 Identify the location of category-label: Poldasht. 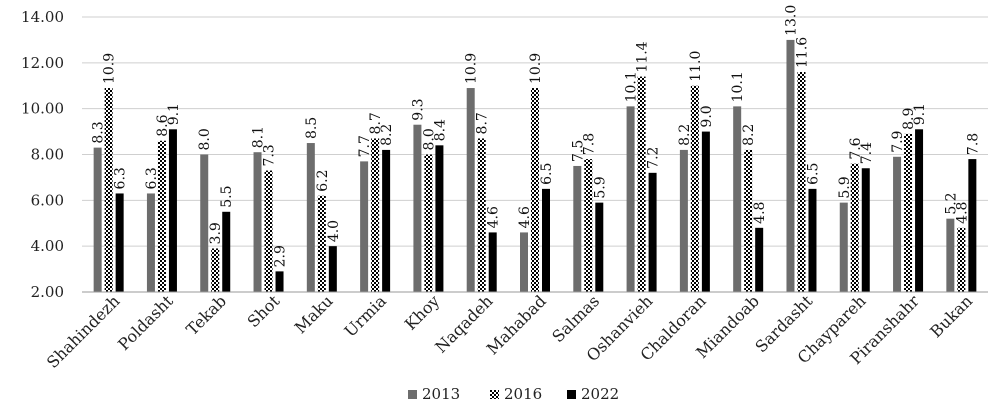
(145, 322).